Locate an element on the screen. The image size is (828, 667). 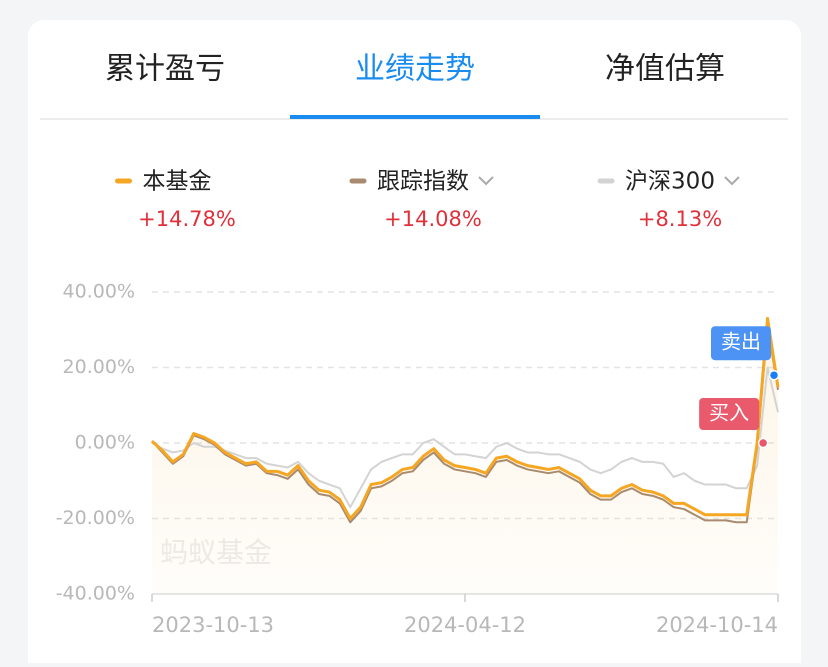
y-tick-label: 0.00% is located at coordinates (105, 443).